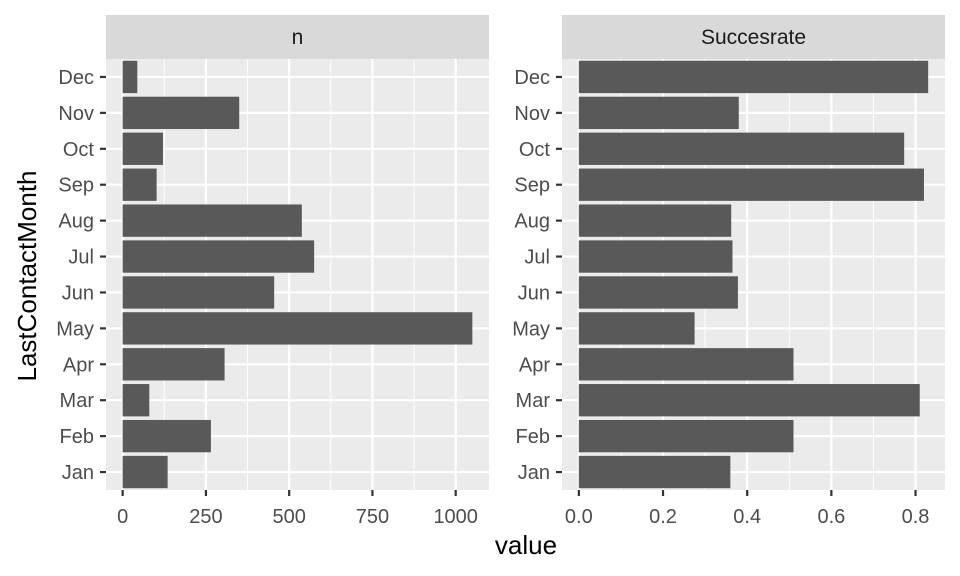 The height and width of the screenshot is (576, 960). I want to click on facet-strip-label: Succesrate, so click(753, 37).